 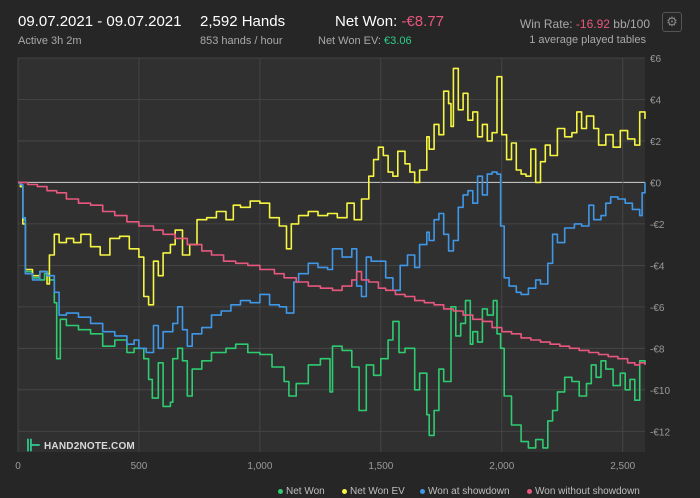 What do you see at coordinates (587, 491) in the screenshot?
I see `legend-label: Won without showdown` at bounding box center [587, 491].